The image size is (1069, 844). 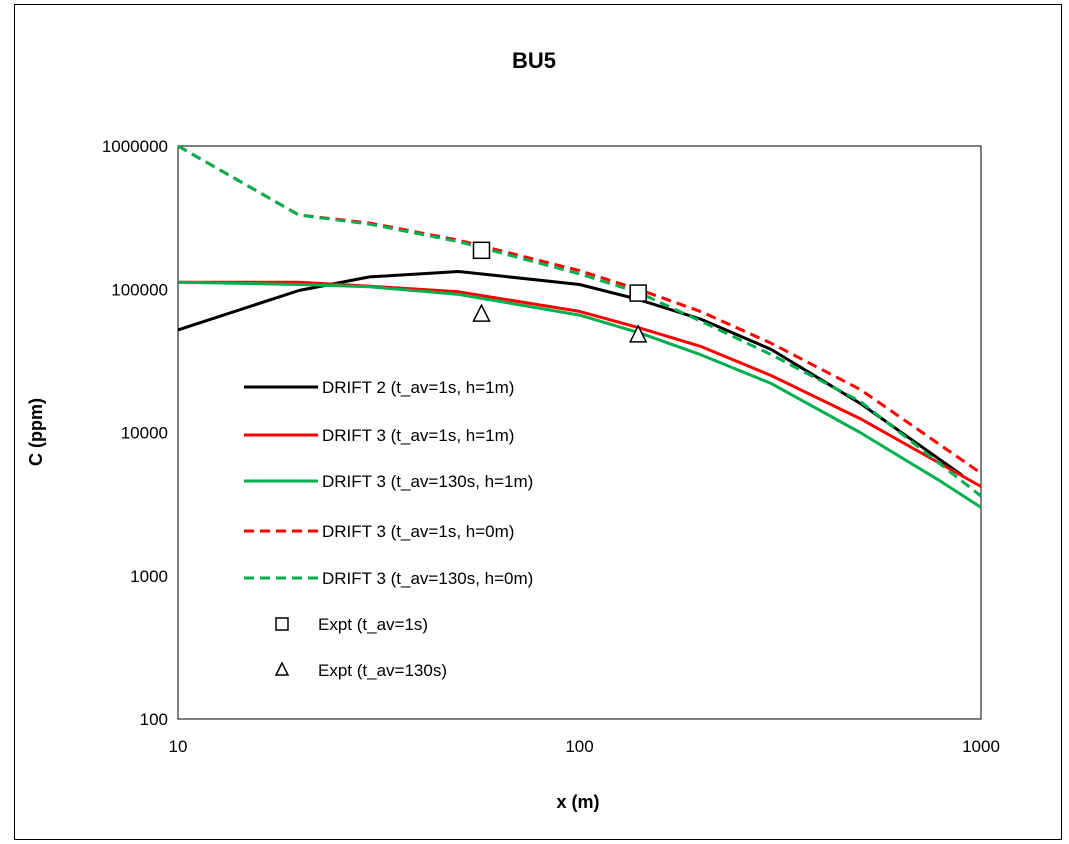 I want to click on legend-label: DRIFT 2 (t_av=1s, h=1m), so click(x=418, y=387).